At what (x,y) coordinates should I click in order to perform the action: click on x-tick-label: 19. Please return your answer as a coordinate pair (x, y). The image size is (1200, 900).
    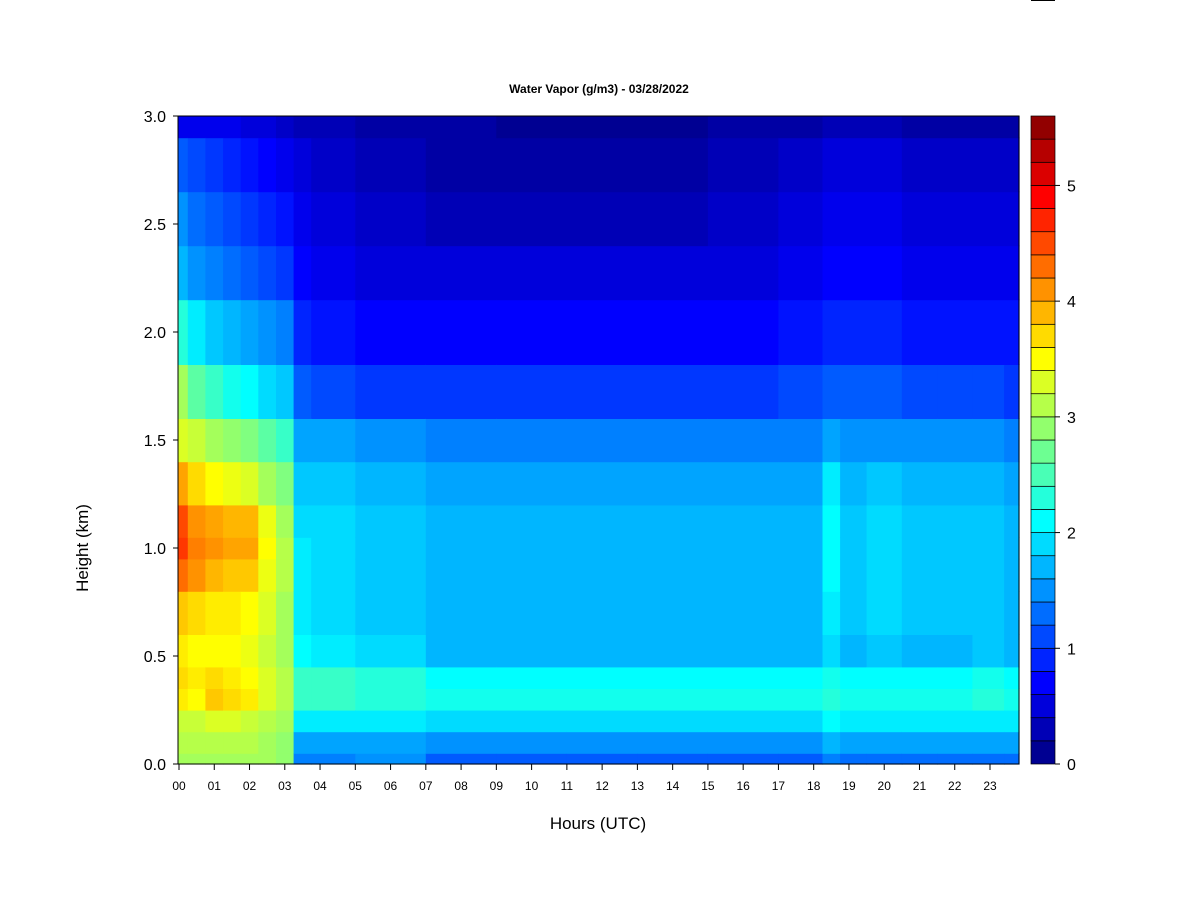
    Looking at the image, I should click on (849, 786).